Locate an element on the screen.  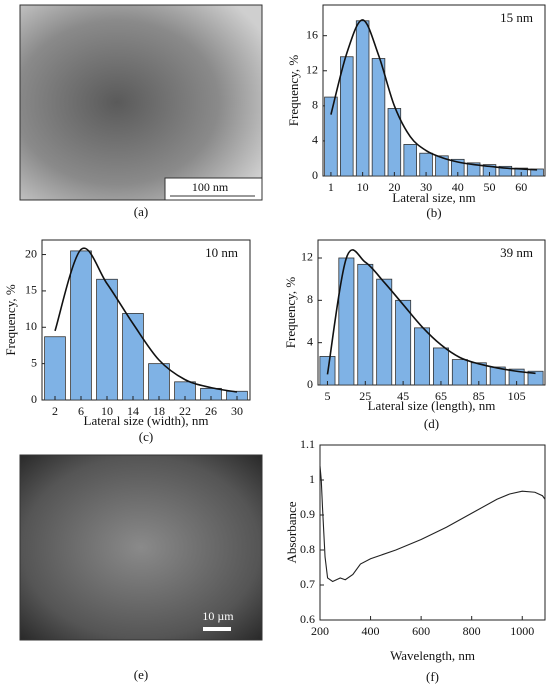
x-axis-label: Wavelength, nm is located at coordinates (432, 655).